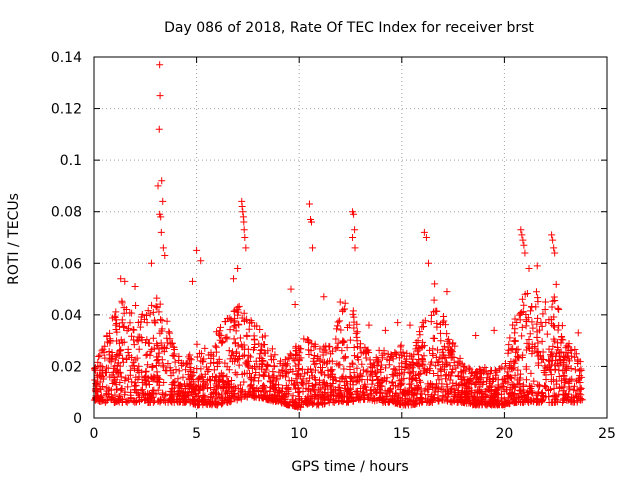 Image resolution: width=640 pixels, height=480 pixels. Describe the element at coordinates (66, 316) in the screenshot. I see `y-tick-label: 0.04` at that location.